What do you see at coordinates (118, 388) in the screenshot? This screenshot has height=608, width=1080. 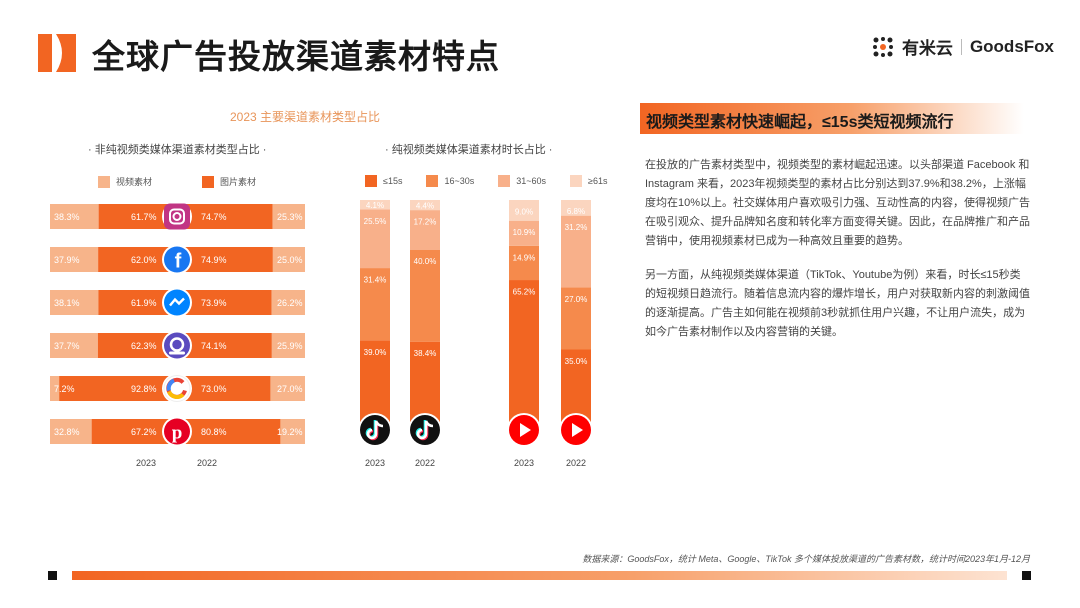 I see `bar-2023-image` at bounding box center [118, 388].